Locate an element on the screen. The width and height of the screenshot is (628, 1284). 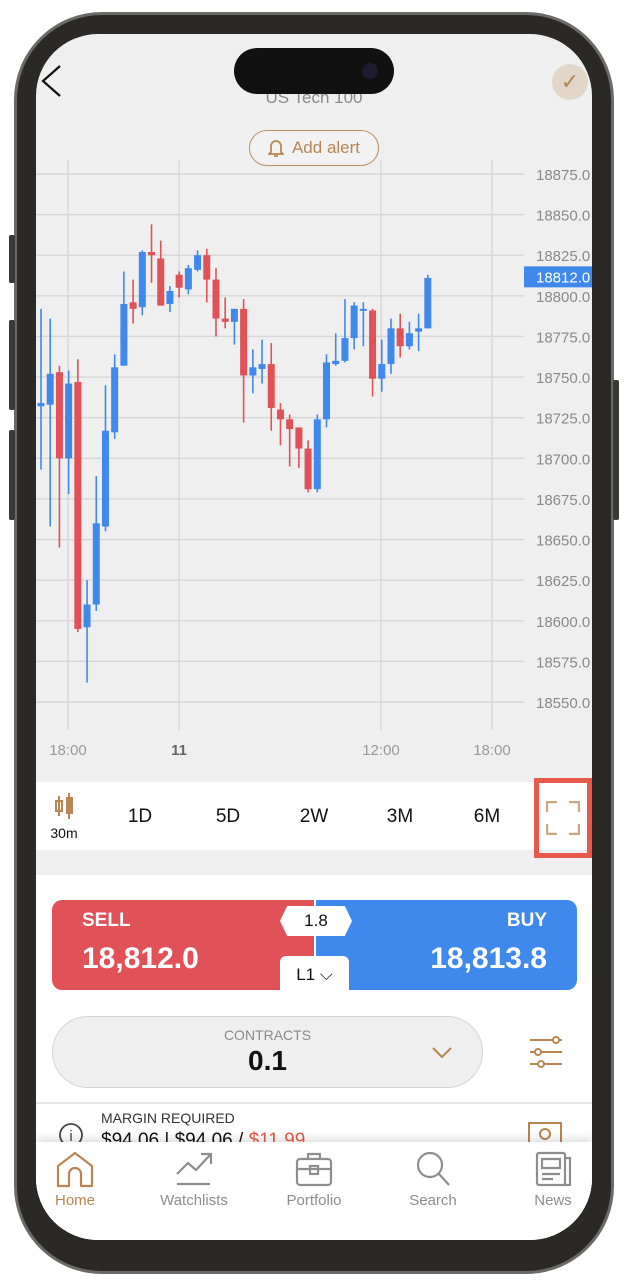
contracts-selector: CONTRACTS 0.1 is located at coordinates (267, 1052).